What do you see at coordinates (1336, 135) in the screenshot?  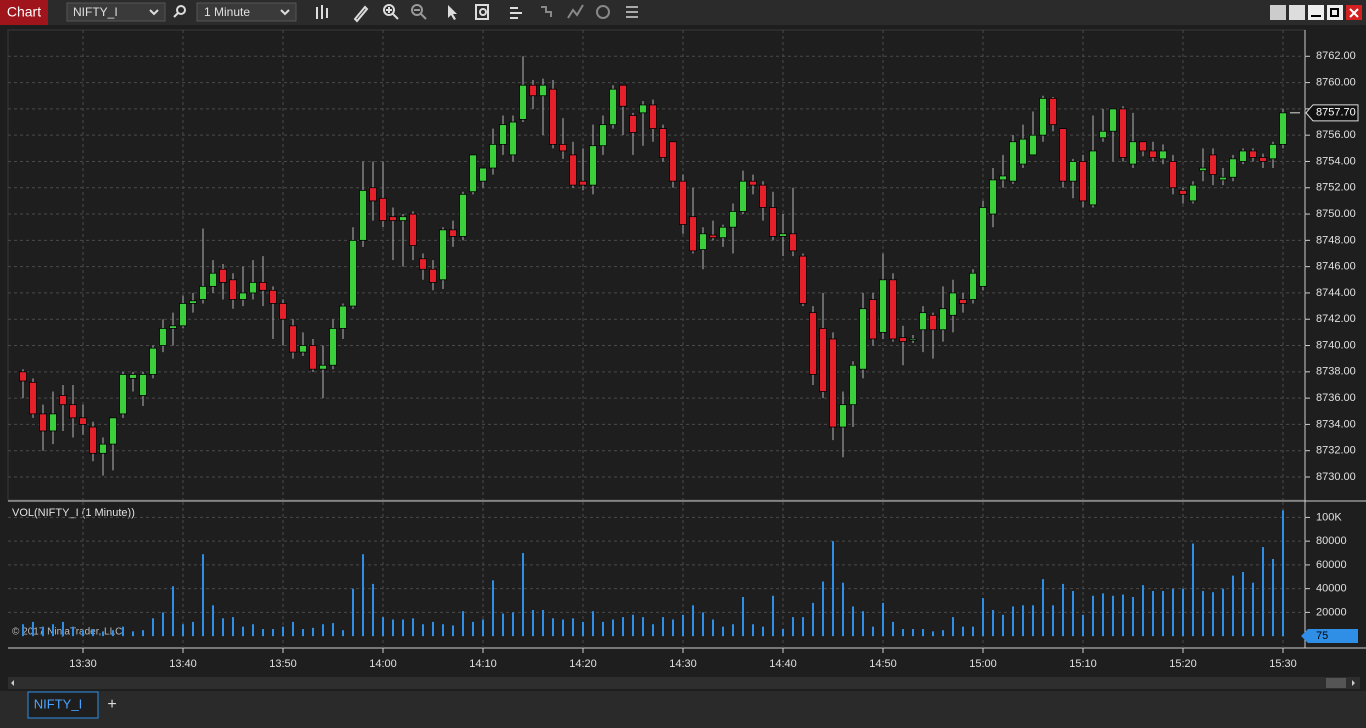 I see `y-tick-label: 8756.00` at bounding box center [1336, 135].